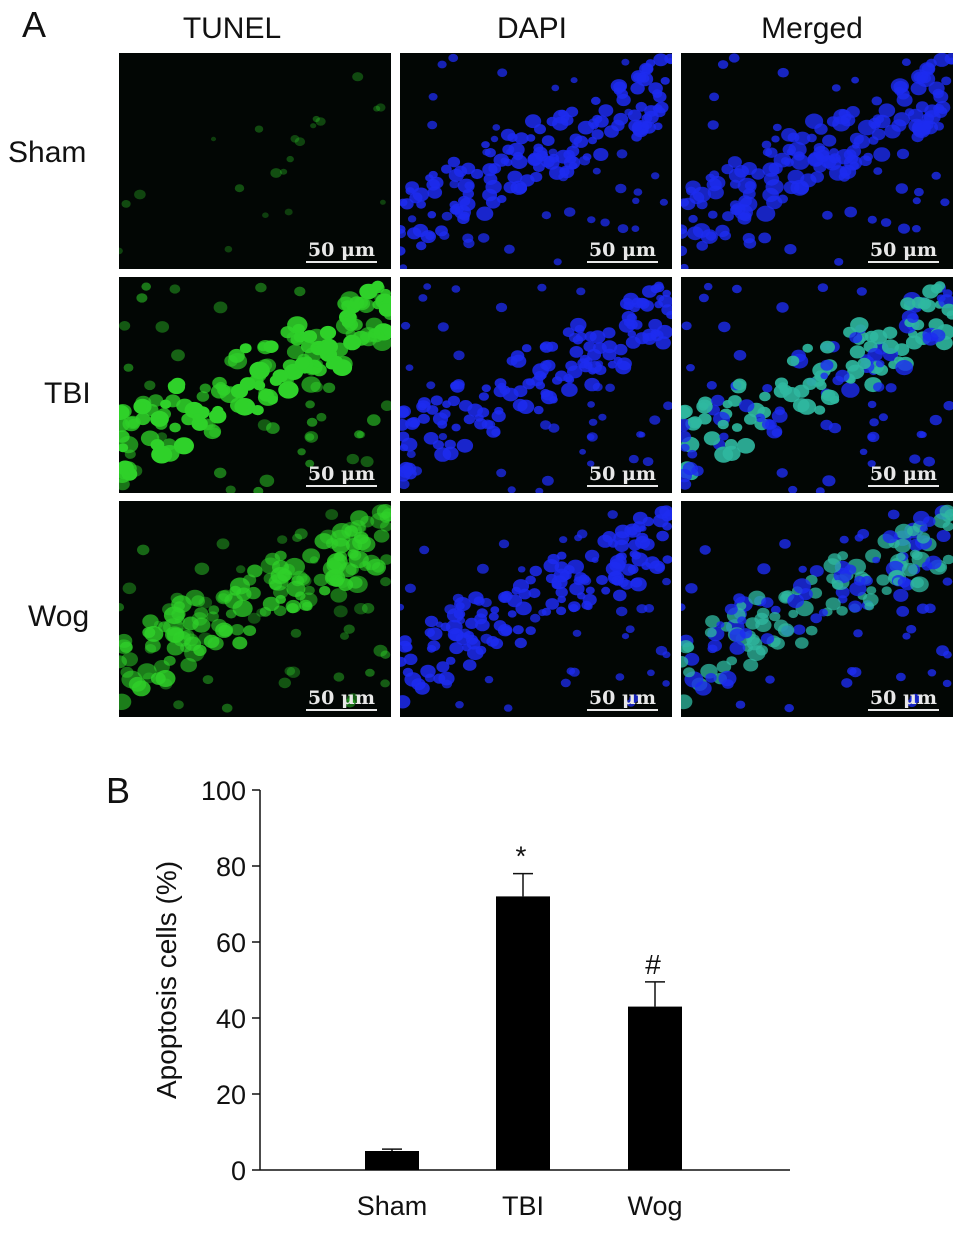  Describe the element at coordinates (231, 867) in the screenshot. I see `y-tick-label: 80` at that location.